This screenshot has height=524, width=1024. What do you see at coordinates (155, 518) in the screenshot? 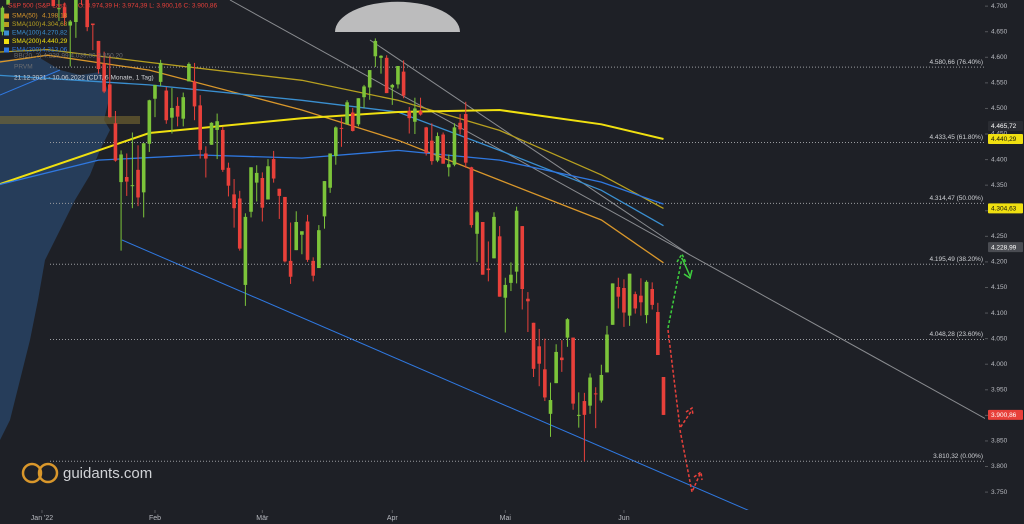
I see `x-tick-label: Feb` at bounding box center [155, 518].